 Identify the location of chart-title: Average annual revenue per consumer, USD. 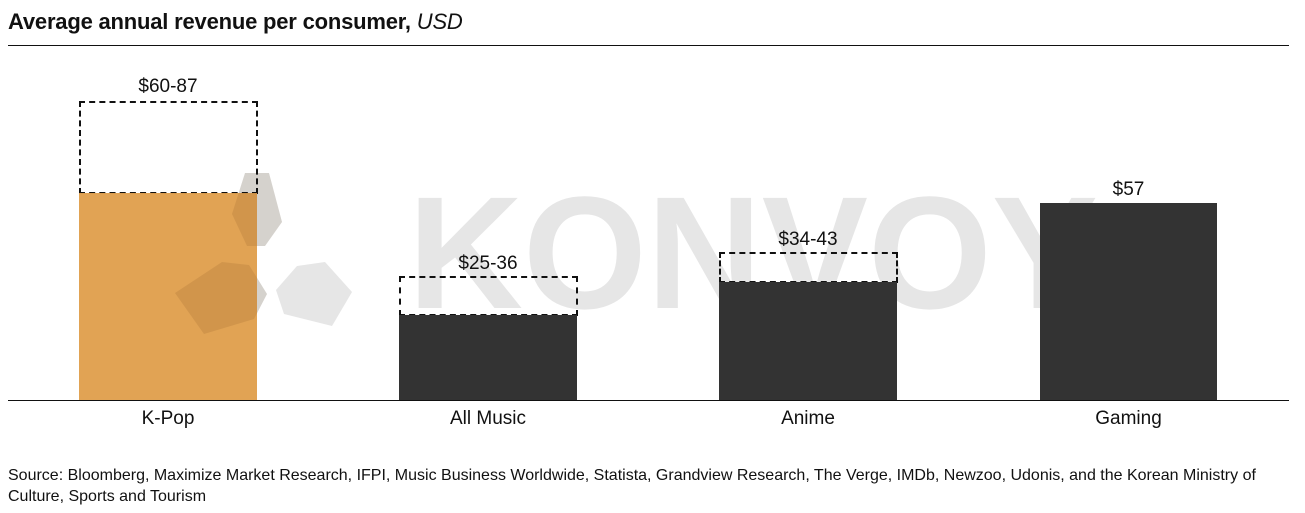
(235, 22).